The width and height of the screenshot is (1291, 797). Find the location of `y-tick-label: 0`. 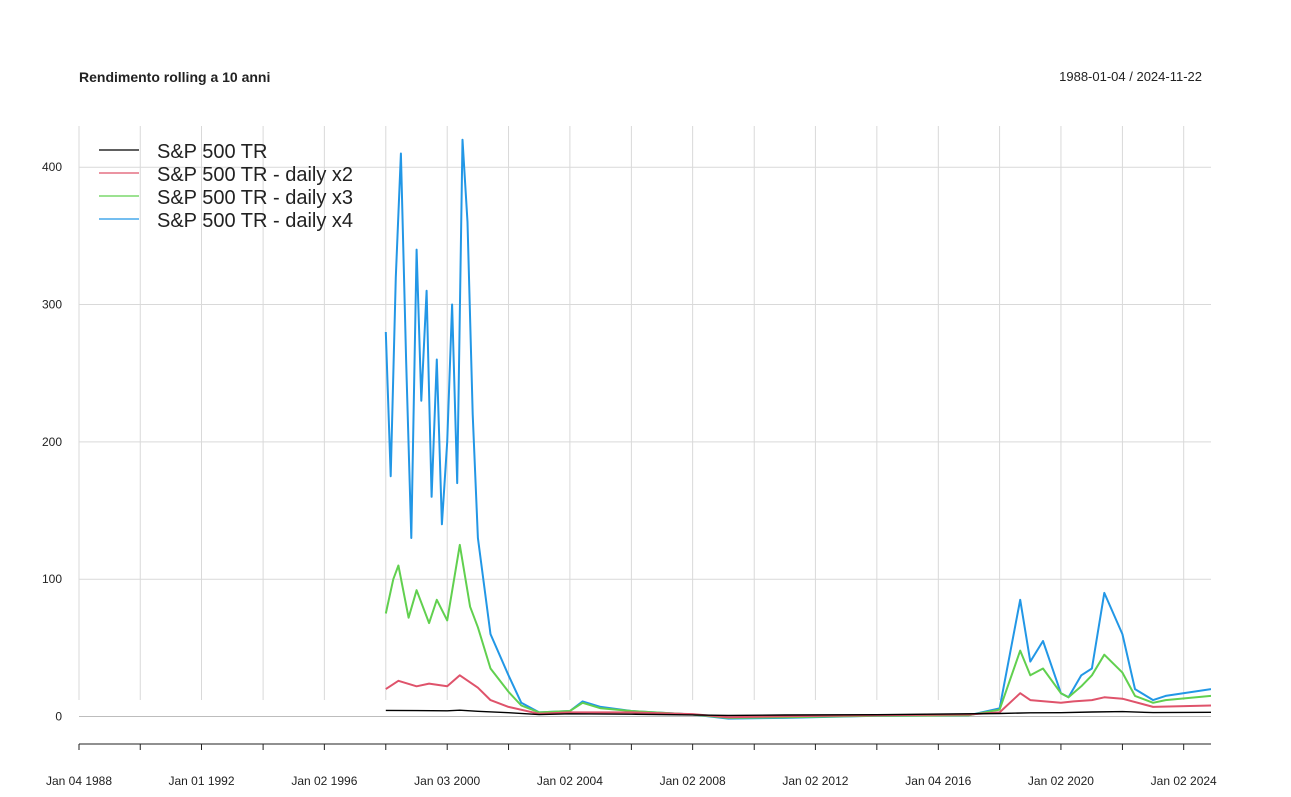

y-tick-label: 0 is located at coordinates (58, 717).